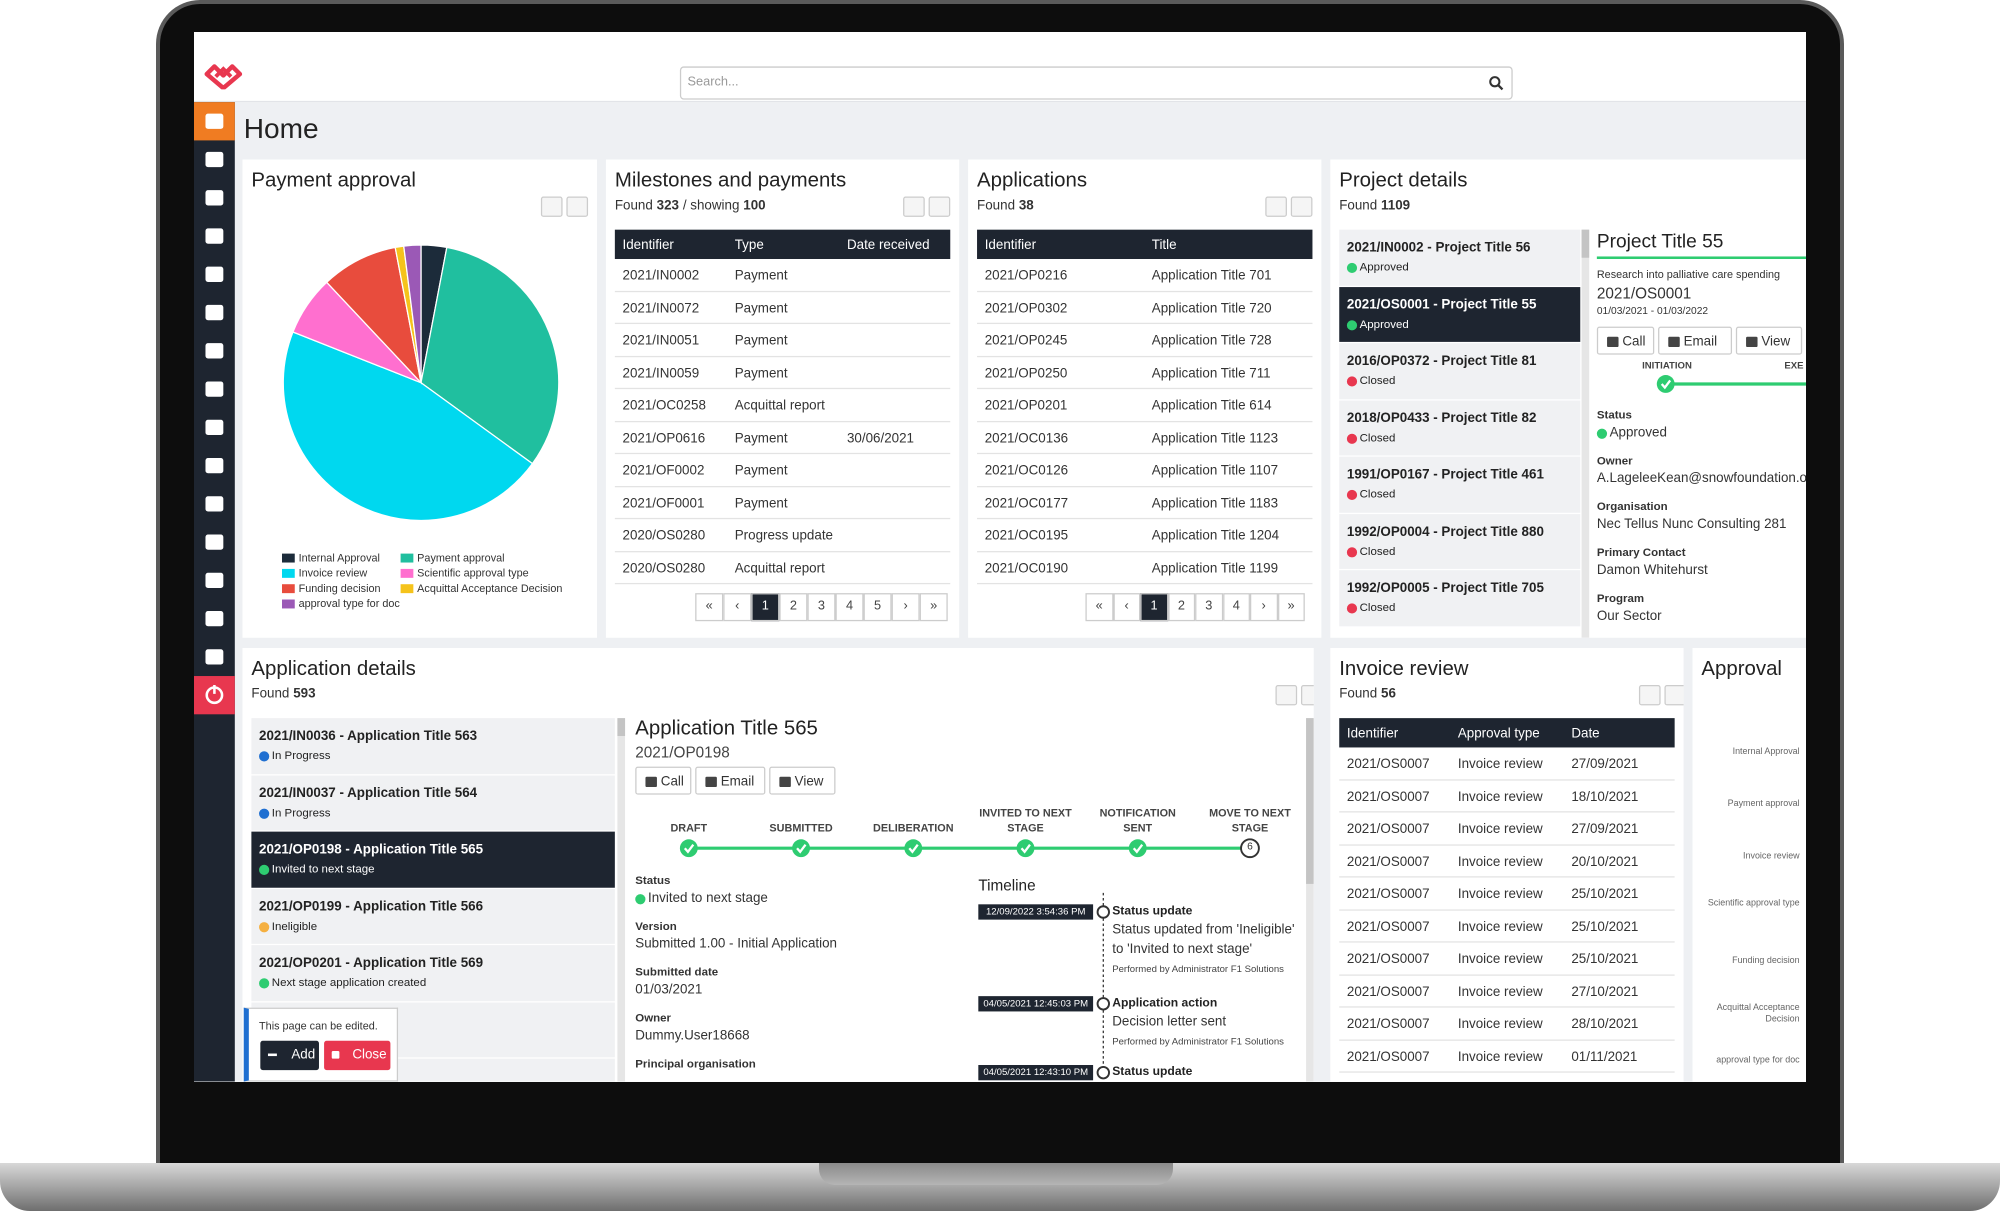  I want to click on table-row: 2021/IN0072 Payment, so click(782, 308).